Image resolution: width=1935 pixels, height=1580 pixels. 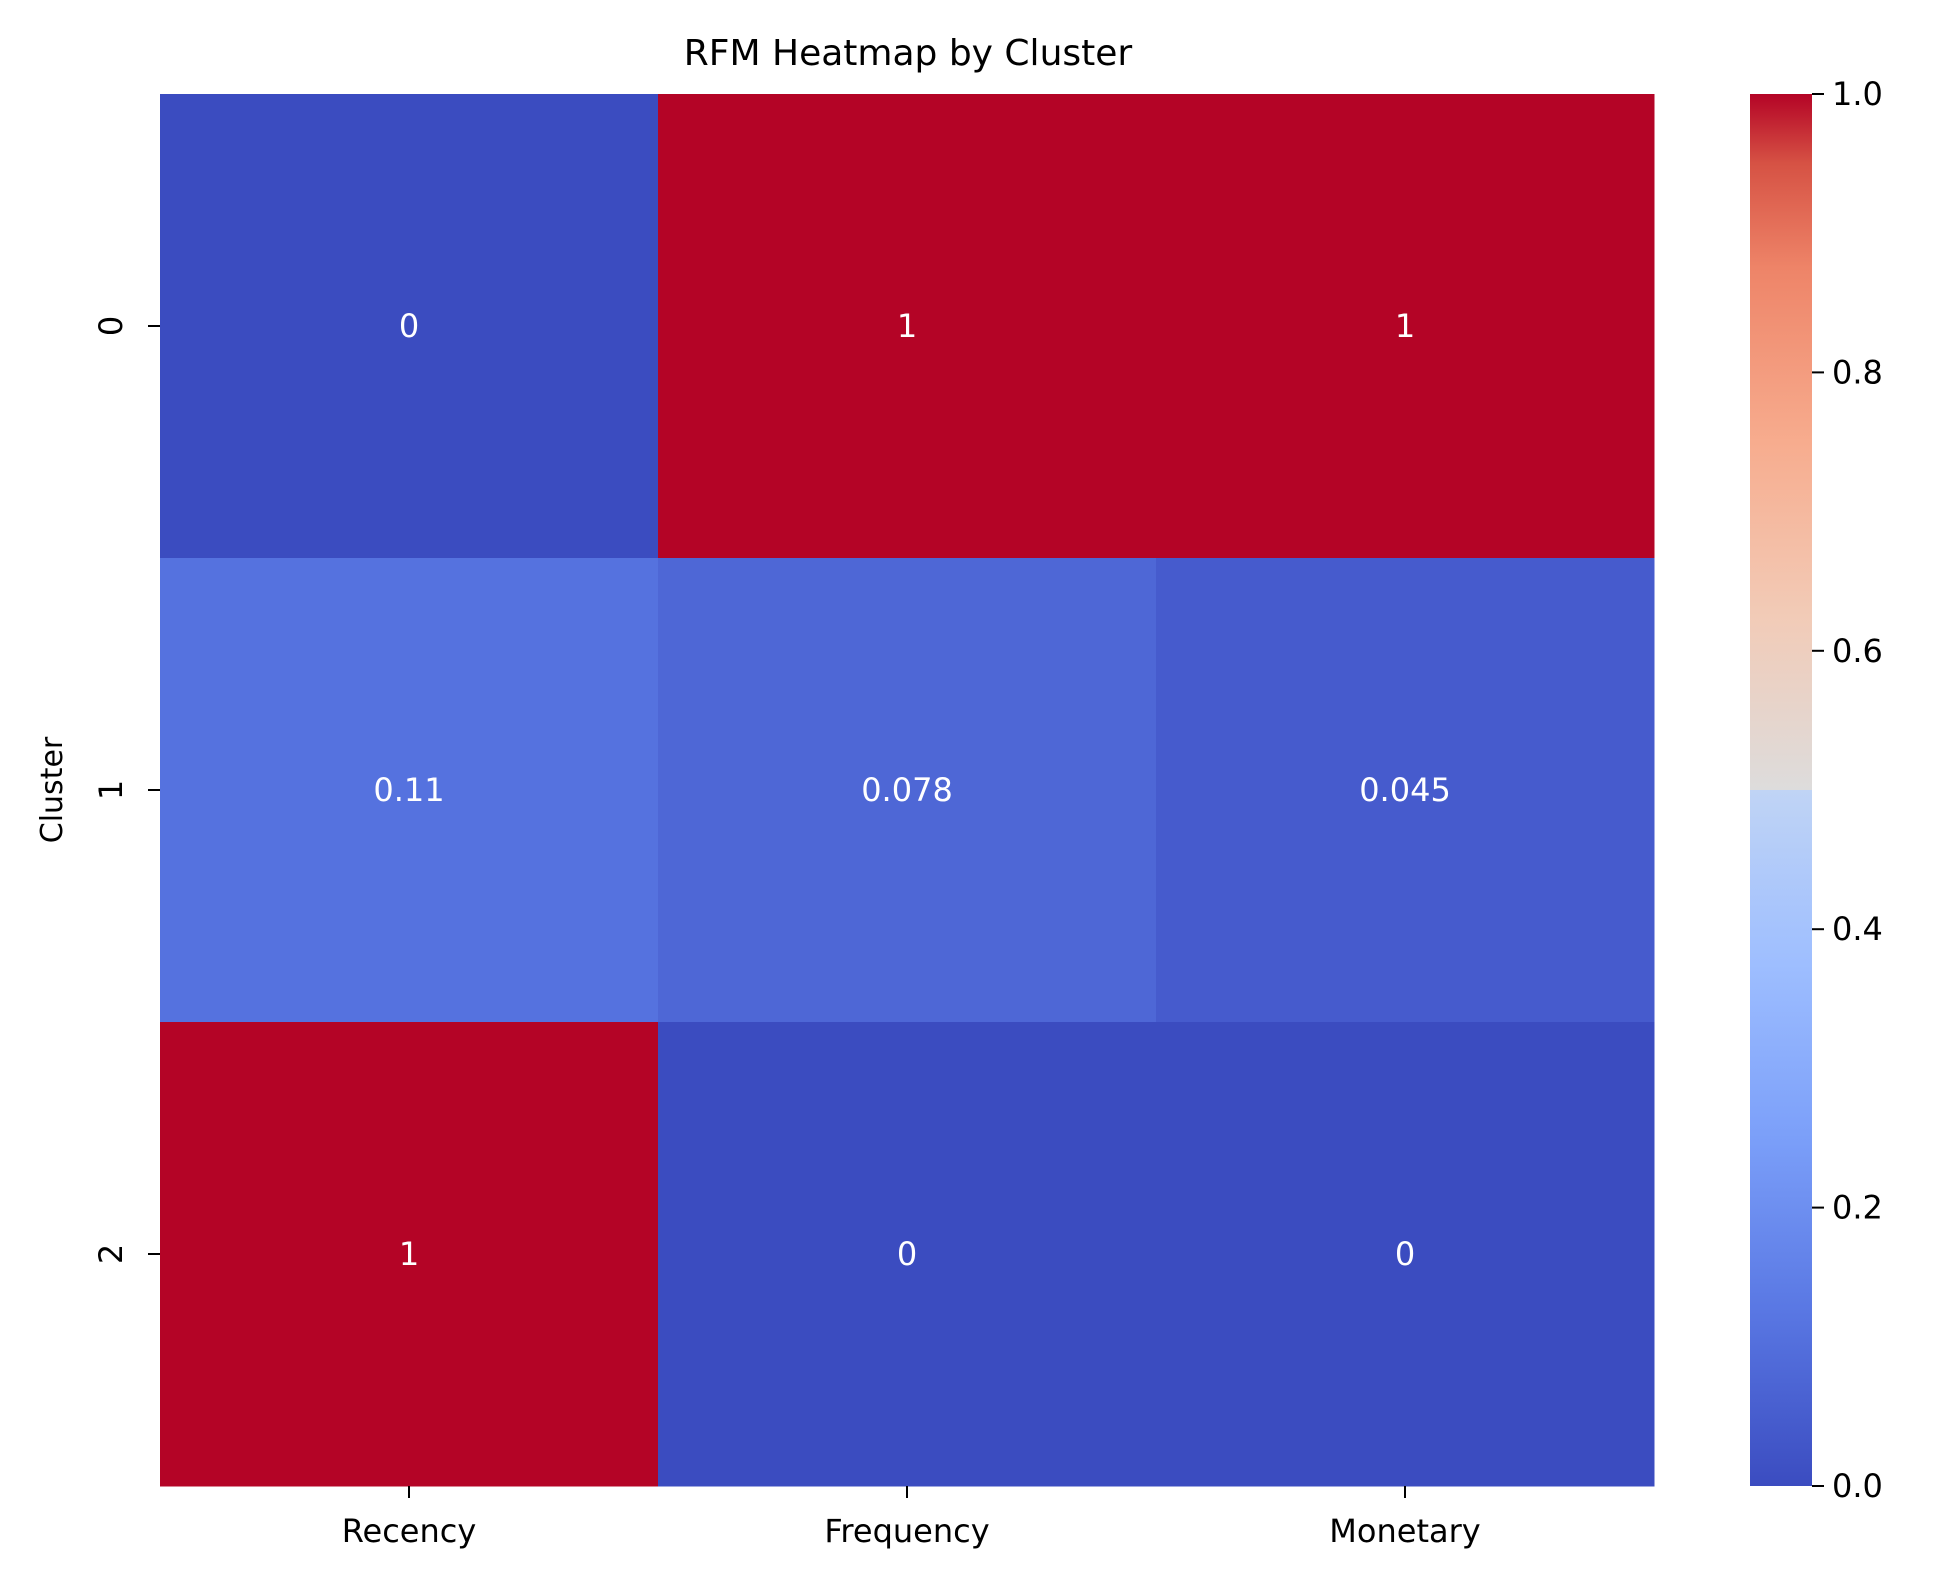 I want to click on cell-value-label: 0.045, so click(x=1405, y=790).